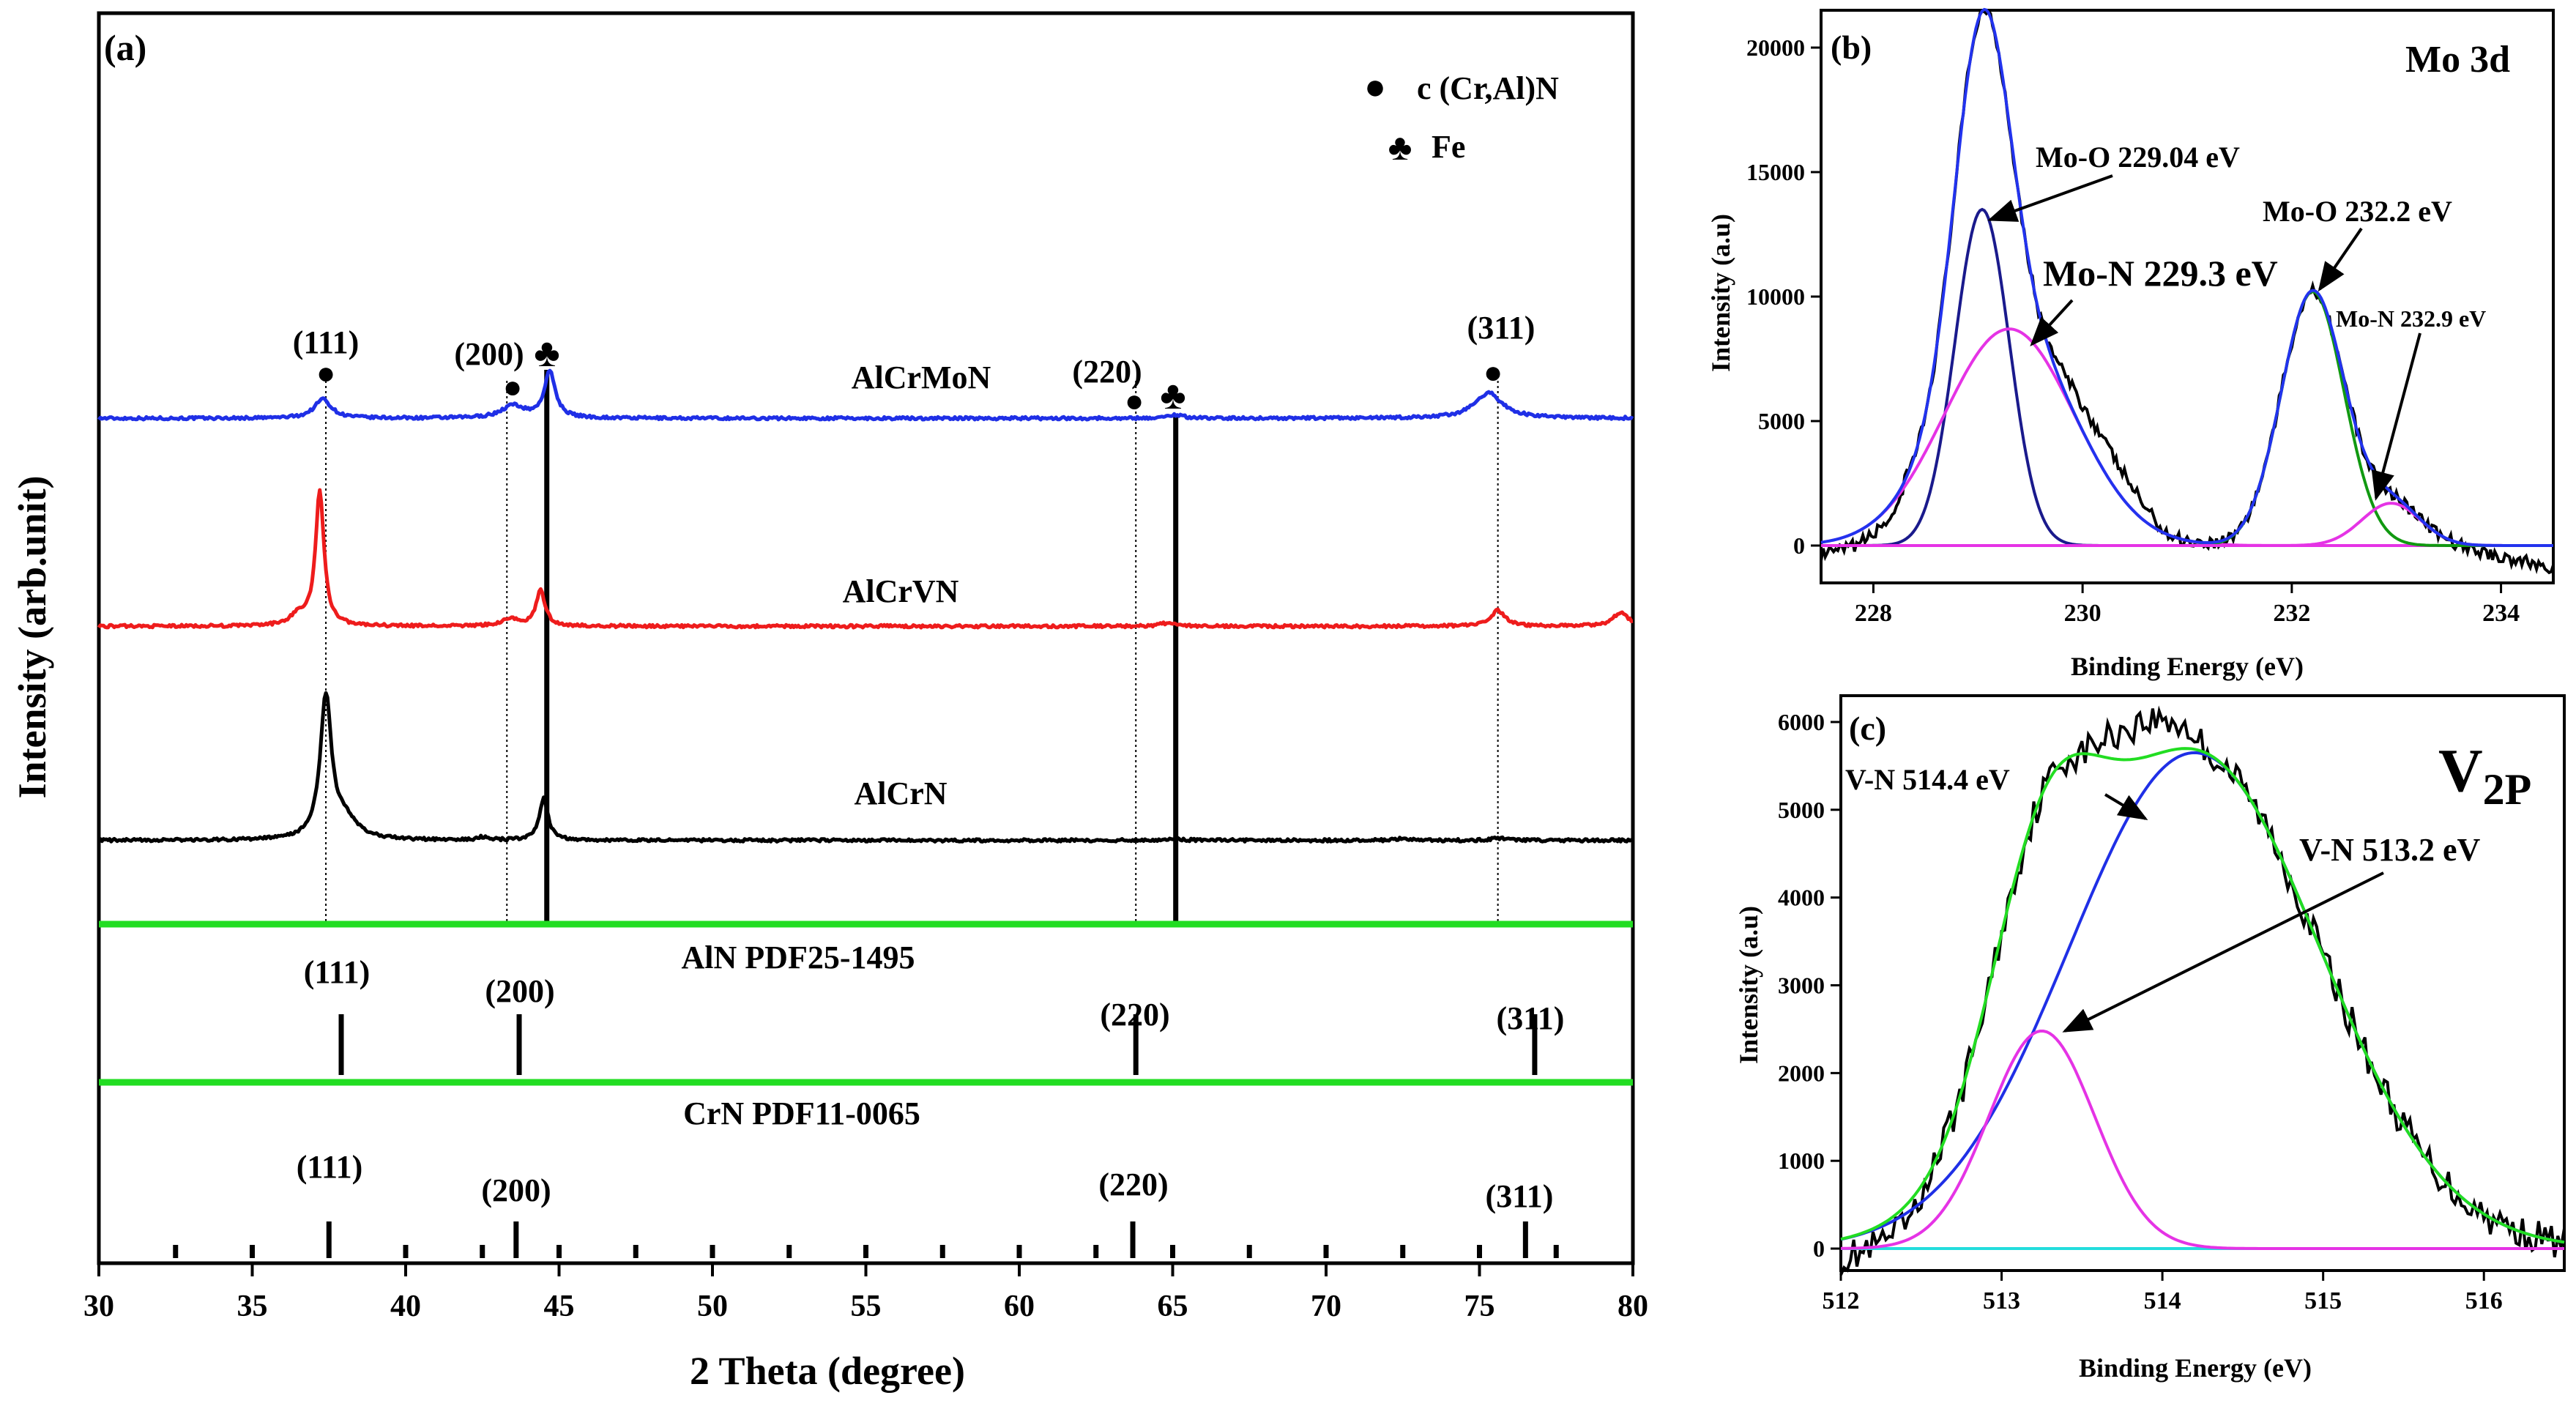  I want to click on panel-c-frame, so click(2202, 983).